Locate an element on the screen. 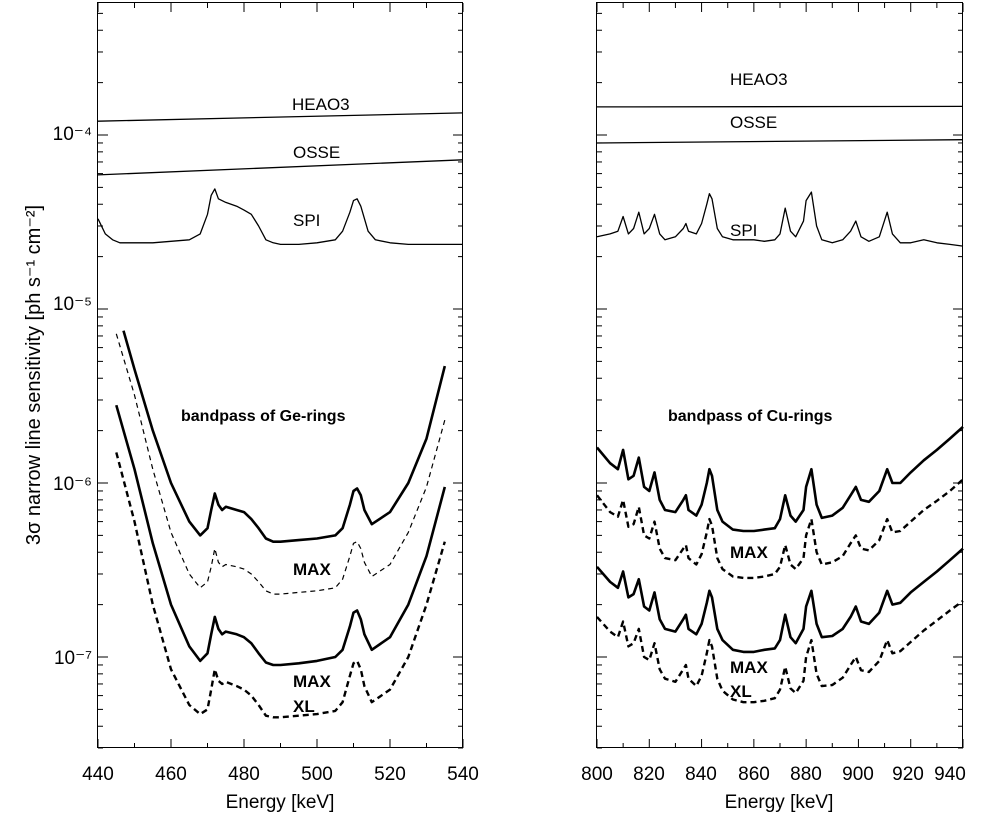 The image size is (987, 814). left-heao3-line is located at coordinates (280, 117).